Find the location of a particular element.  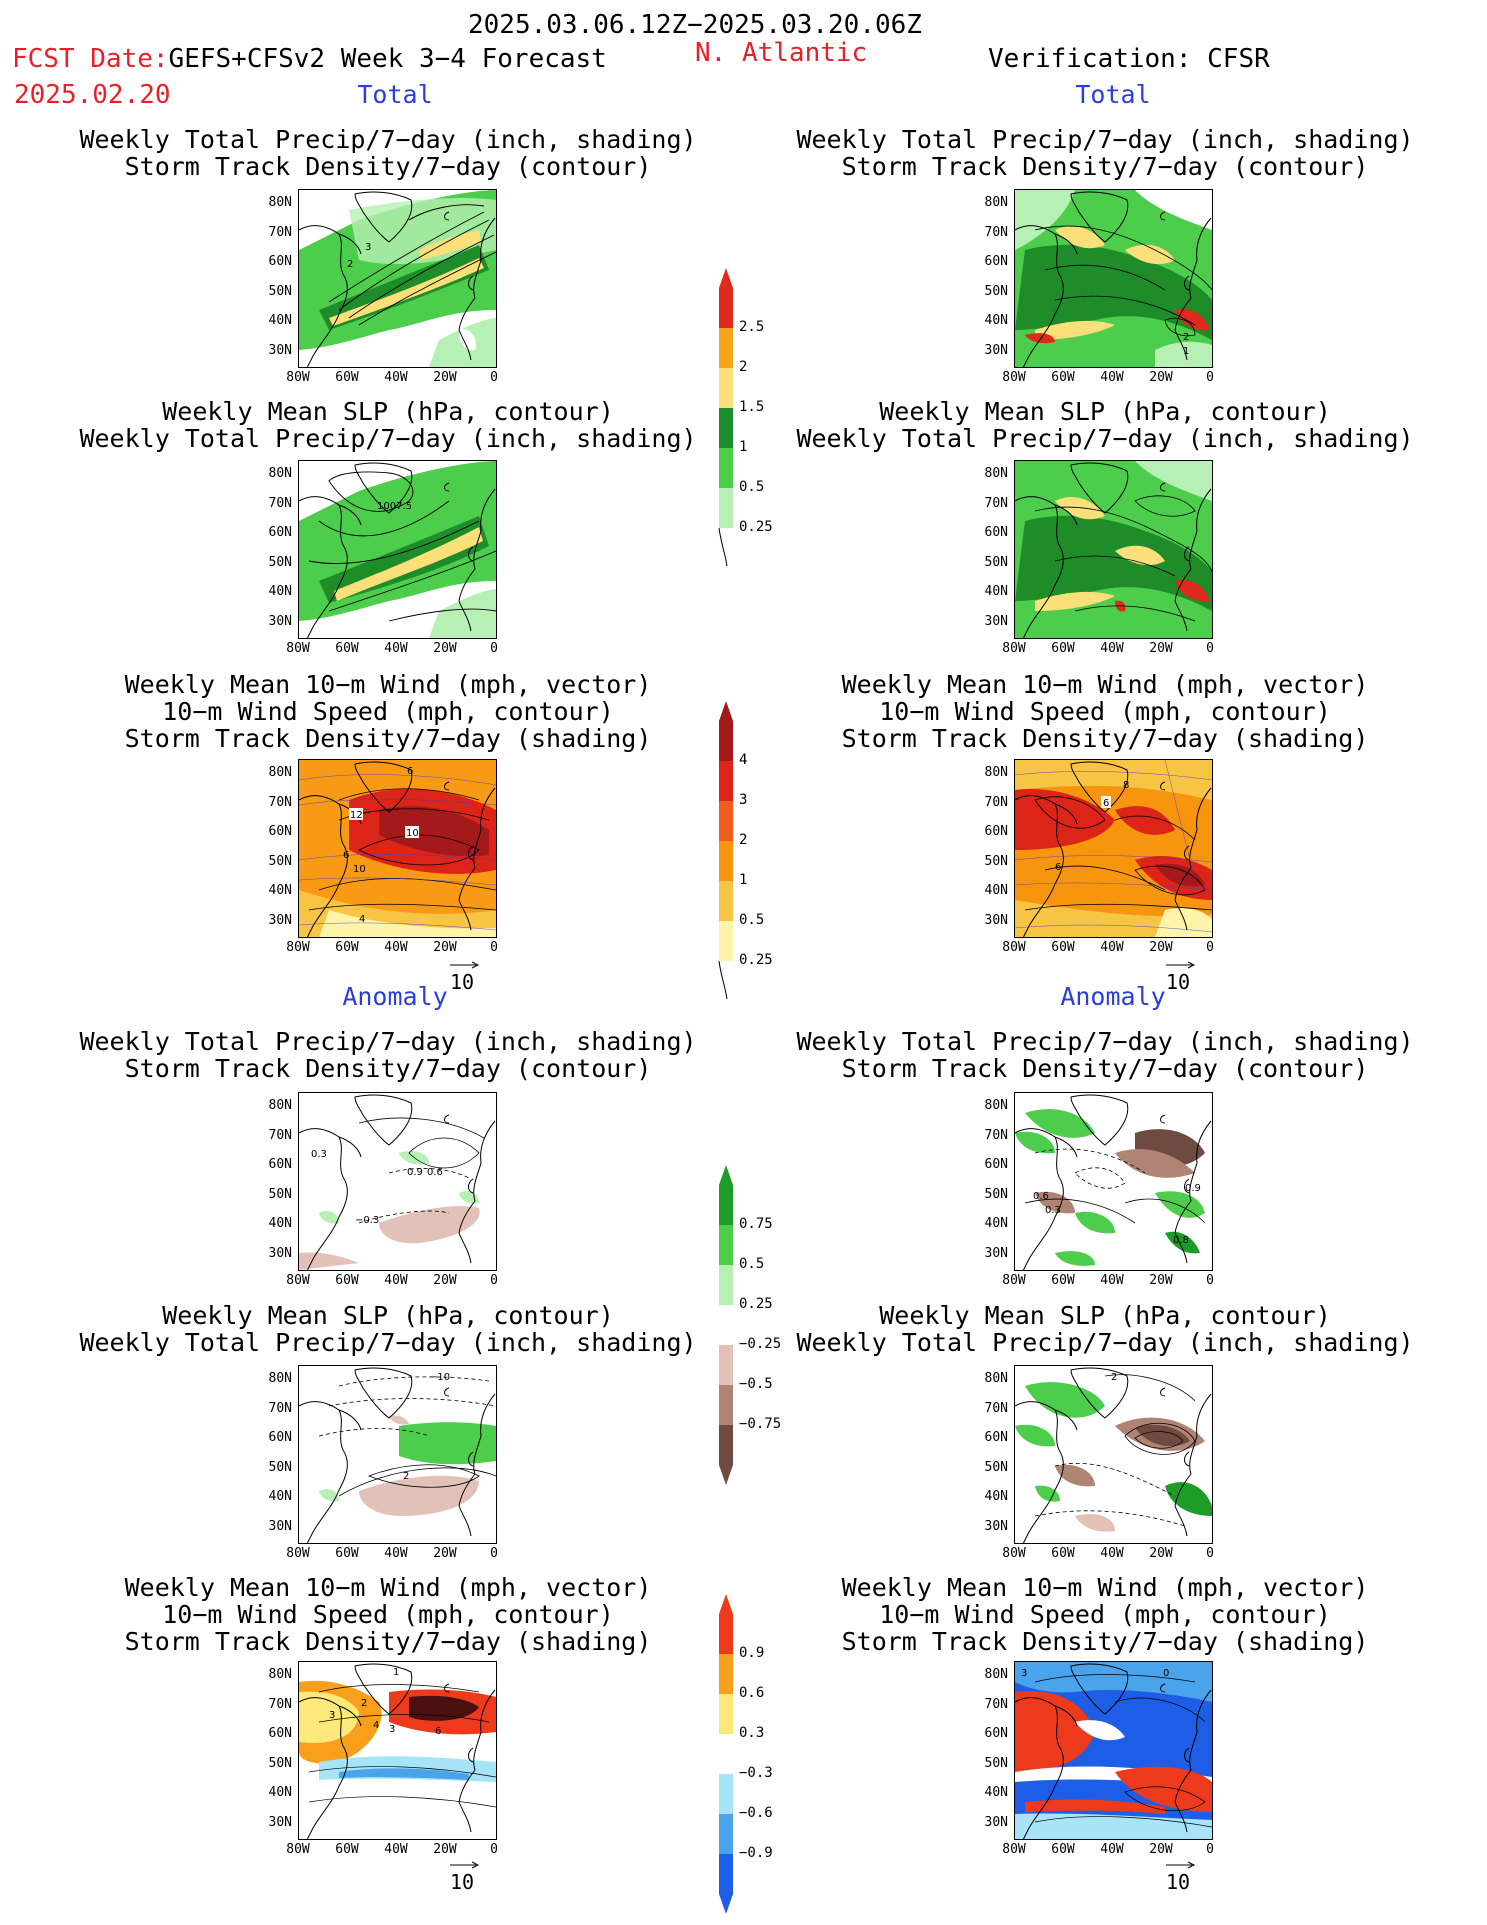

fc-anom-slp-precip-map: −10 2 is located at coordinates (397, 1454).